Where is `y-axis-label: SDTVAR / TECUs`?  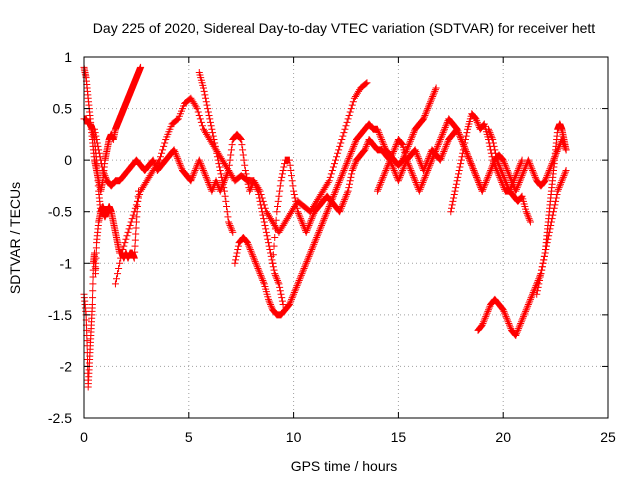 y-axis-label: SDTVAR / TECUs is located at coordinates (15, 238).